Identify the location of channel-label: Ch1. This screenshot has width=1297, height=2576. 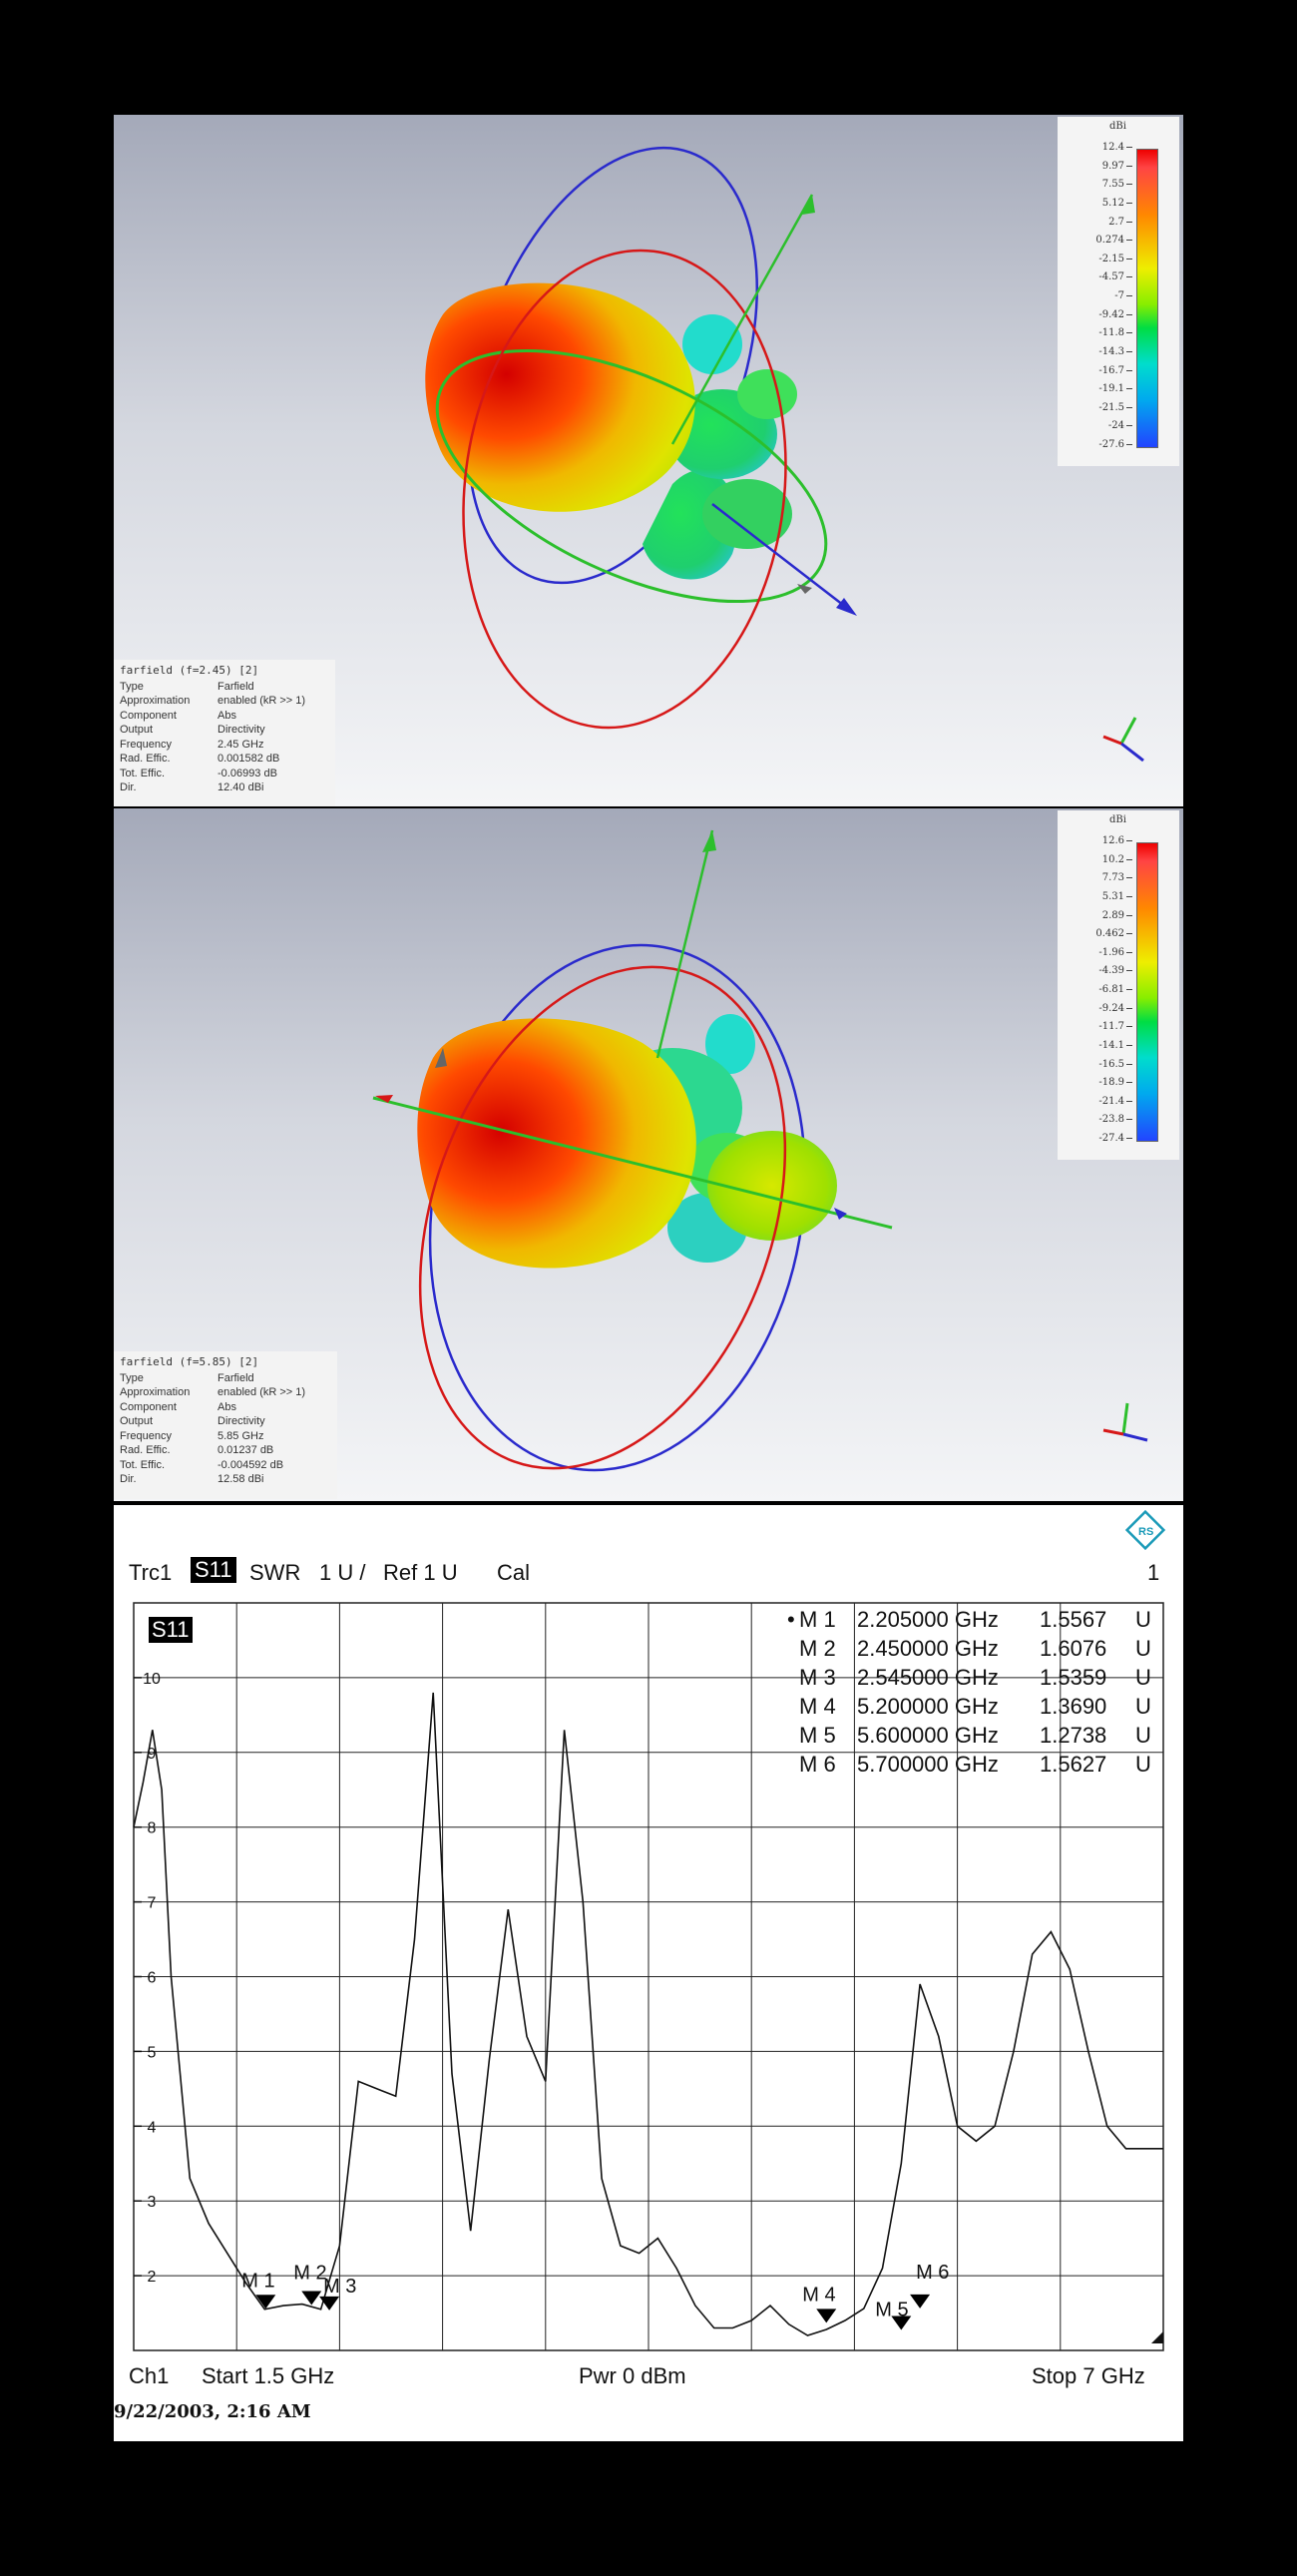
(149, 2376).